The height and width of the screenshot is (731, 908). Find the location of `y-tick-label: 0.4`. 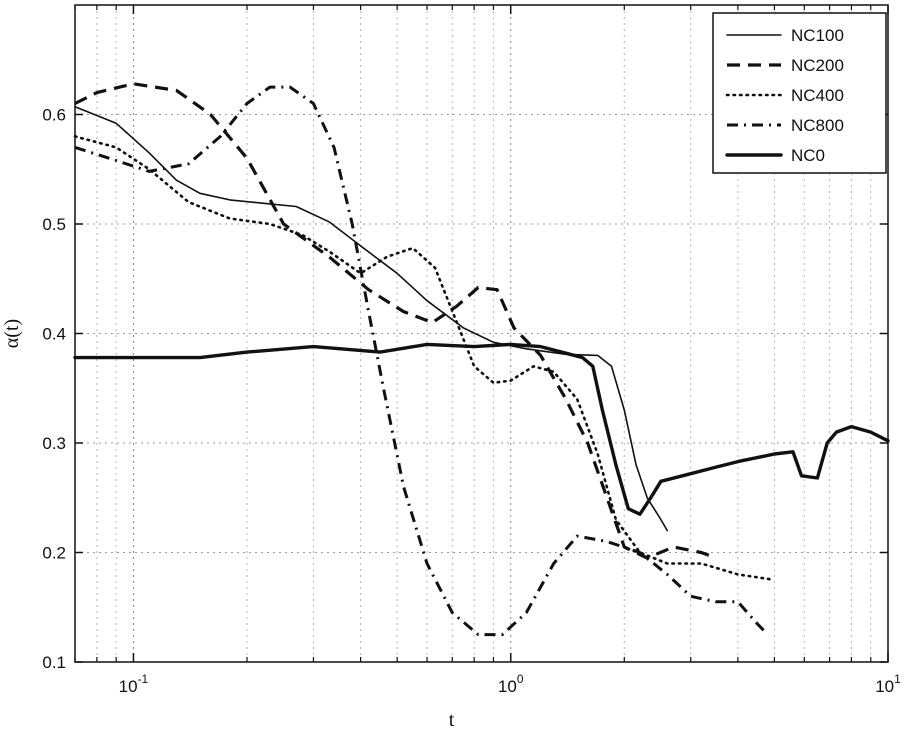

y-tick-label: 0.4 is located at coordinates (54, 334).